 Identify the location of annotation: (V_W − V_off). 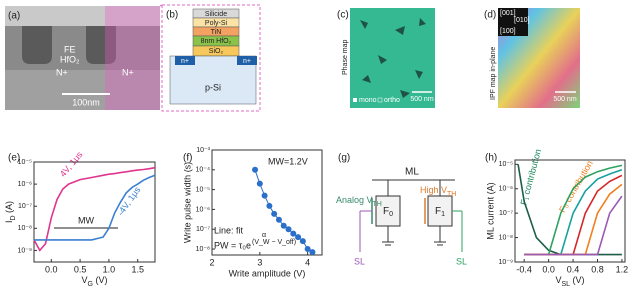
(274, 242).